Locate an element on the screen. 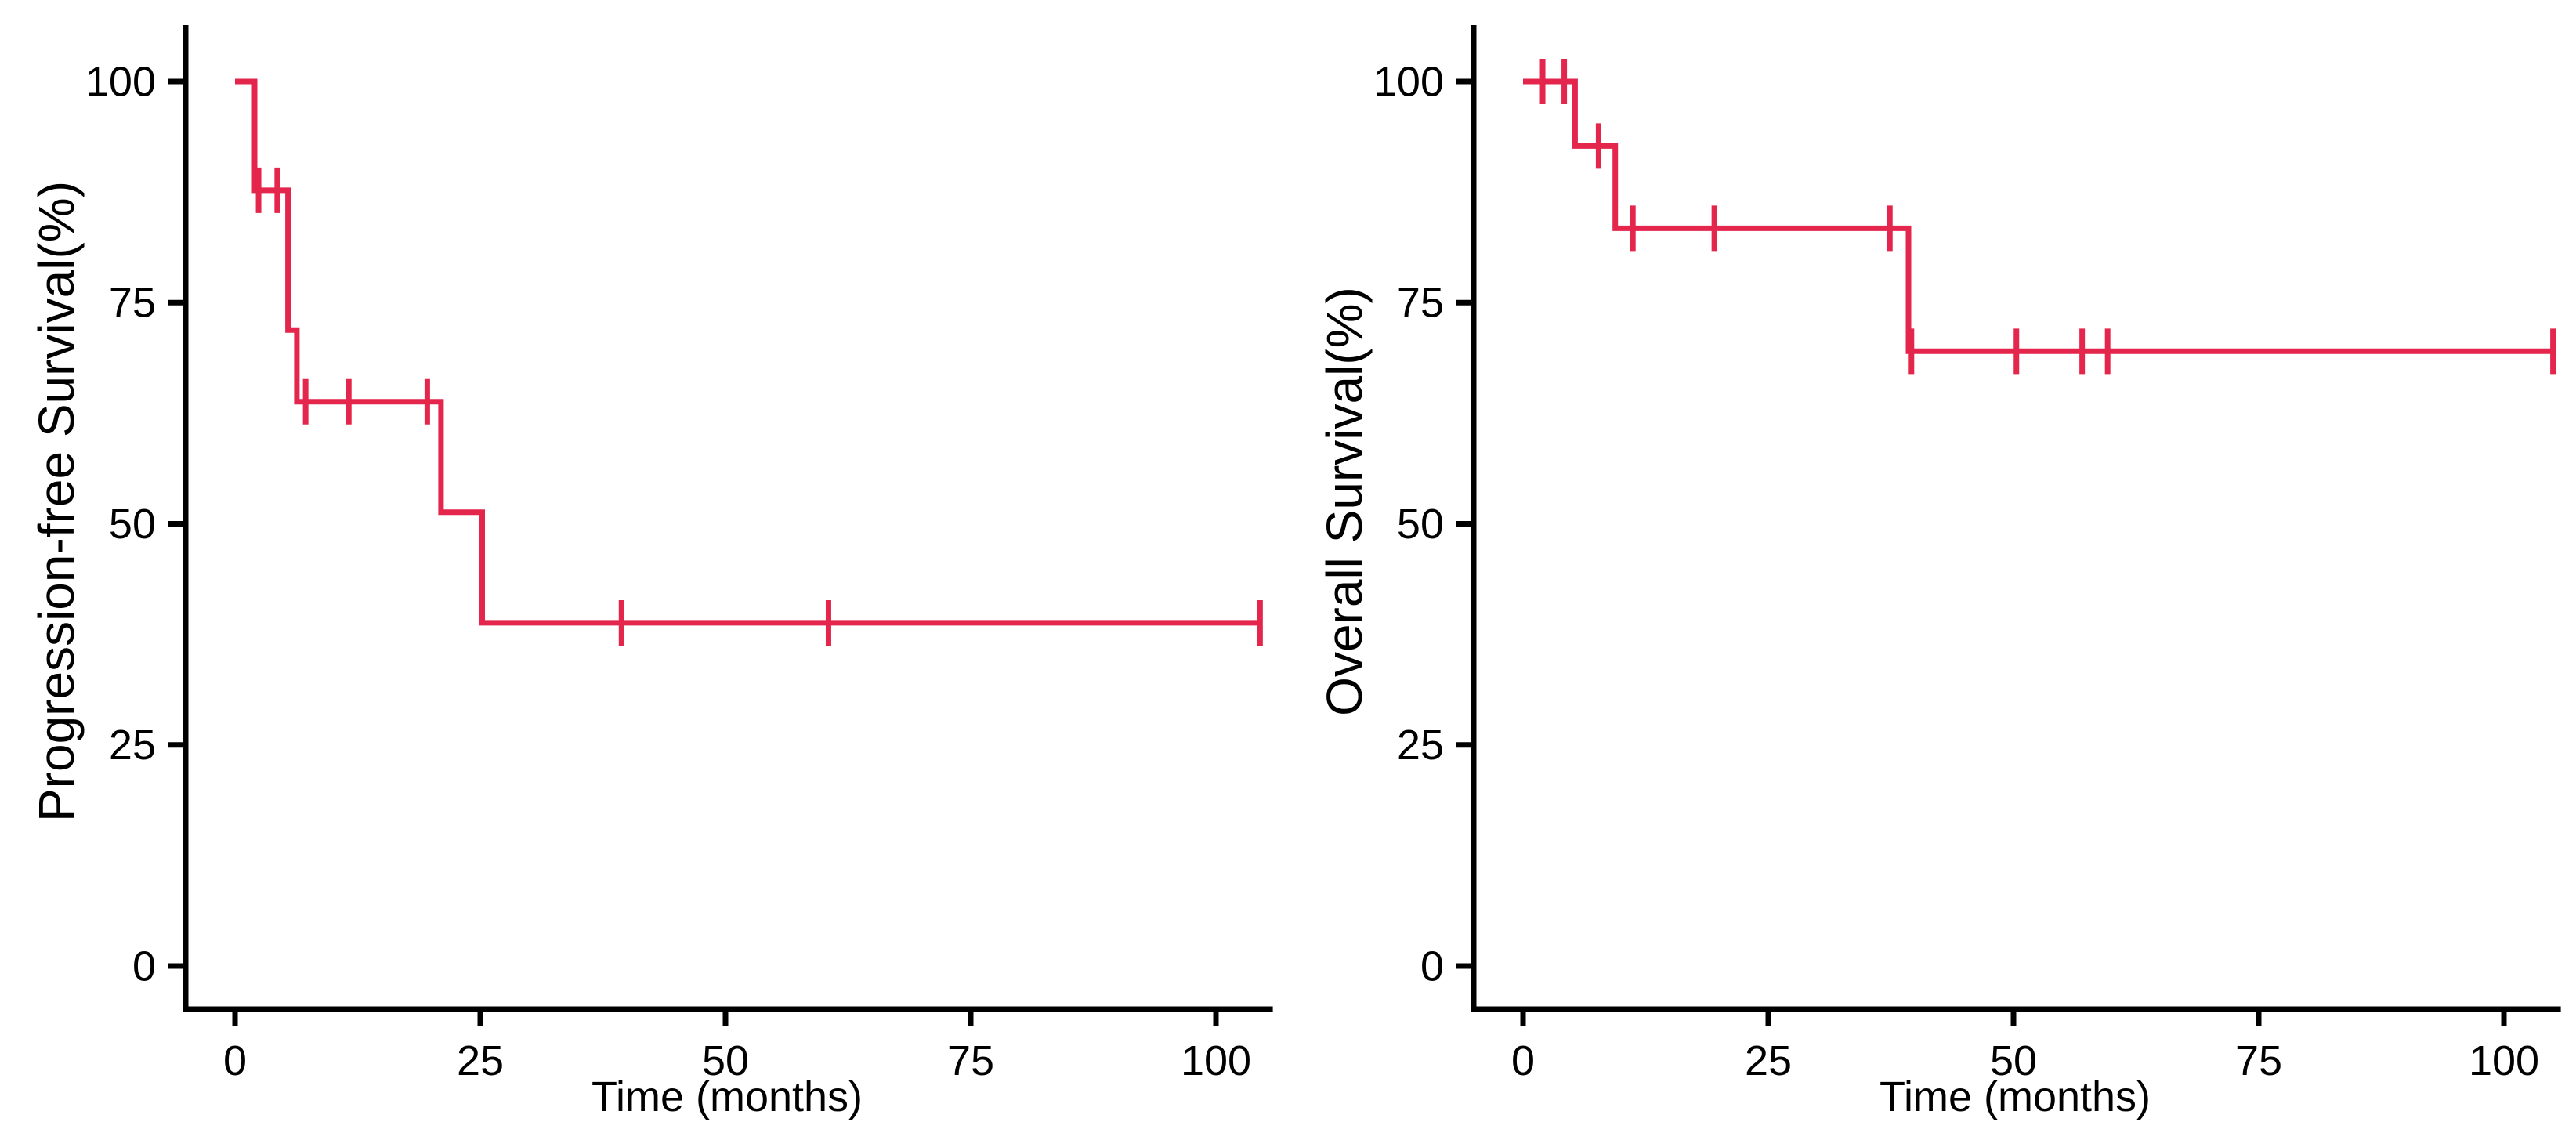 The image size is (2576, 1140). os-x-axis-title: Time (months) is located at coordinates (2015, 1096).